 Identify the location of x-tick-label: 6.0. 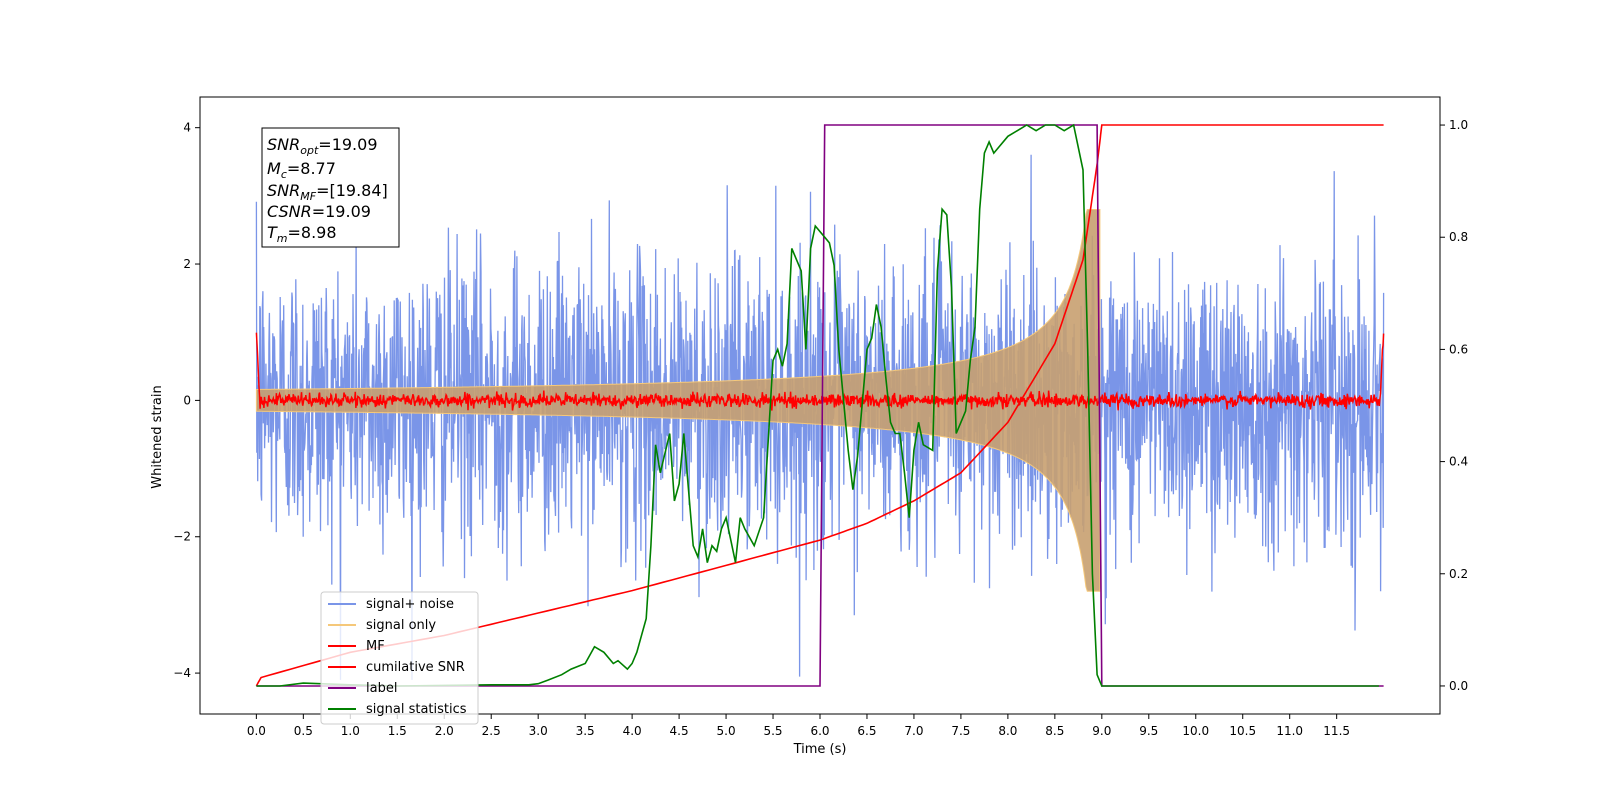
(819, 731).